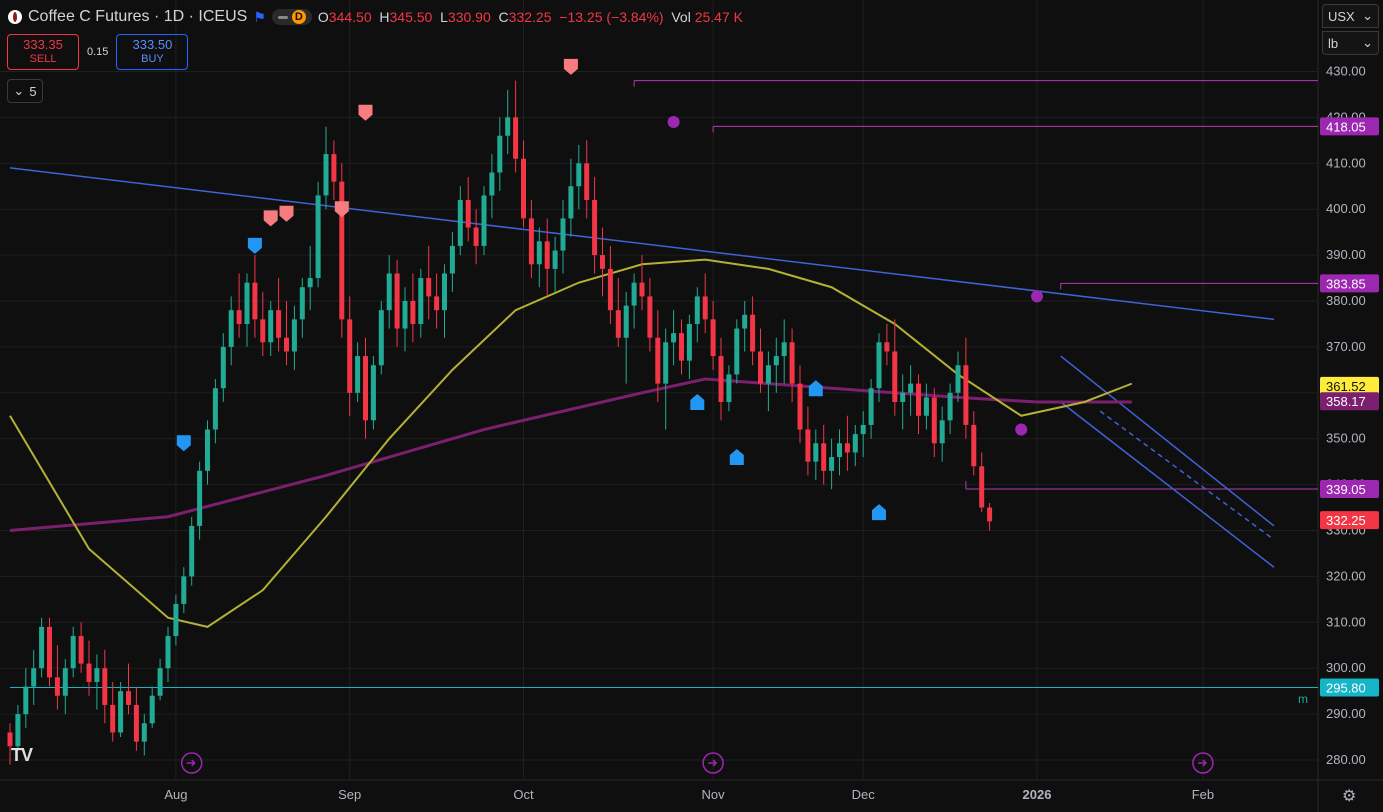 The height and width of the screenshot is (812, 1383). What do you see at coordinates (1341, 16) in the screenshot?
I see `currency-value: USX` at bounding box center [1341, 16].